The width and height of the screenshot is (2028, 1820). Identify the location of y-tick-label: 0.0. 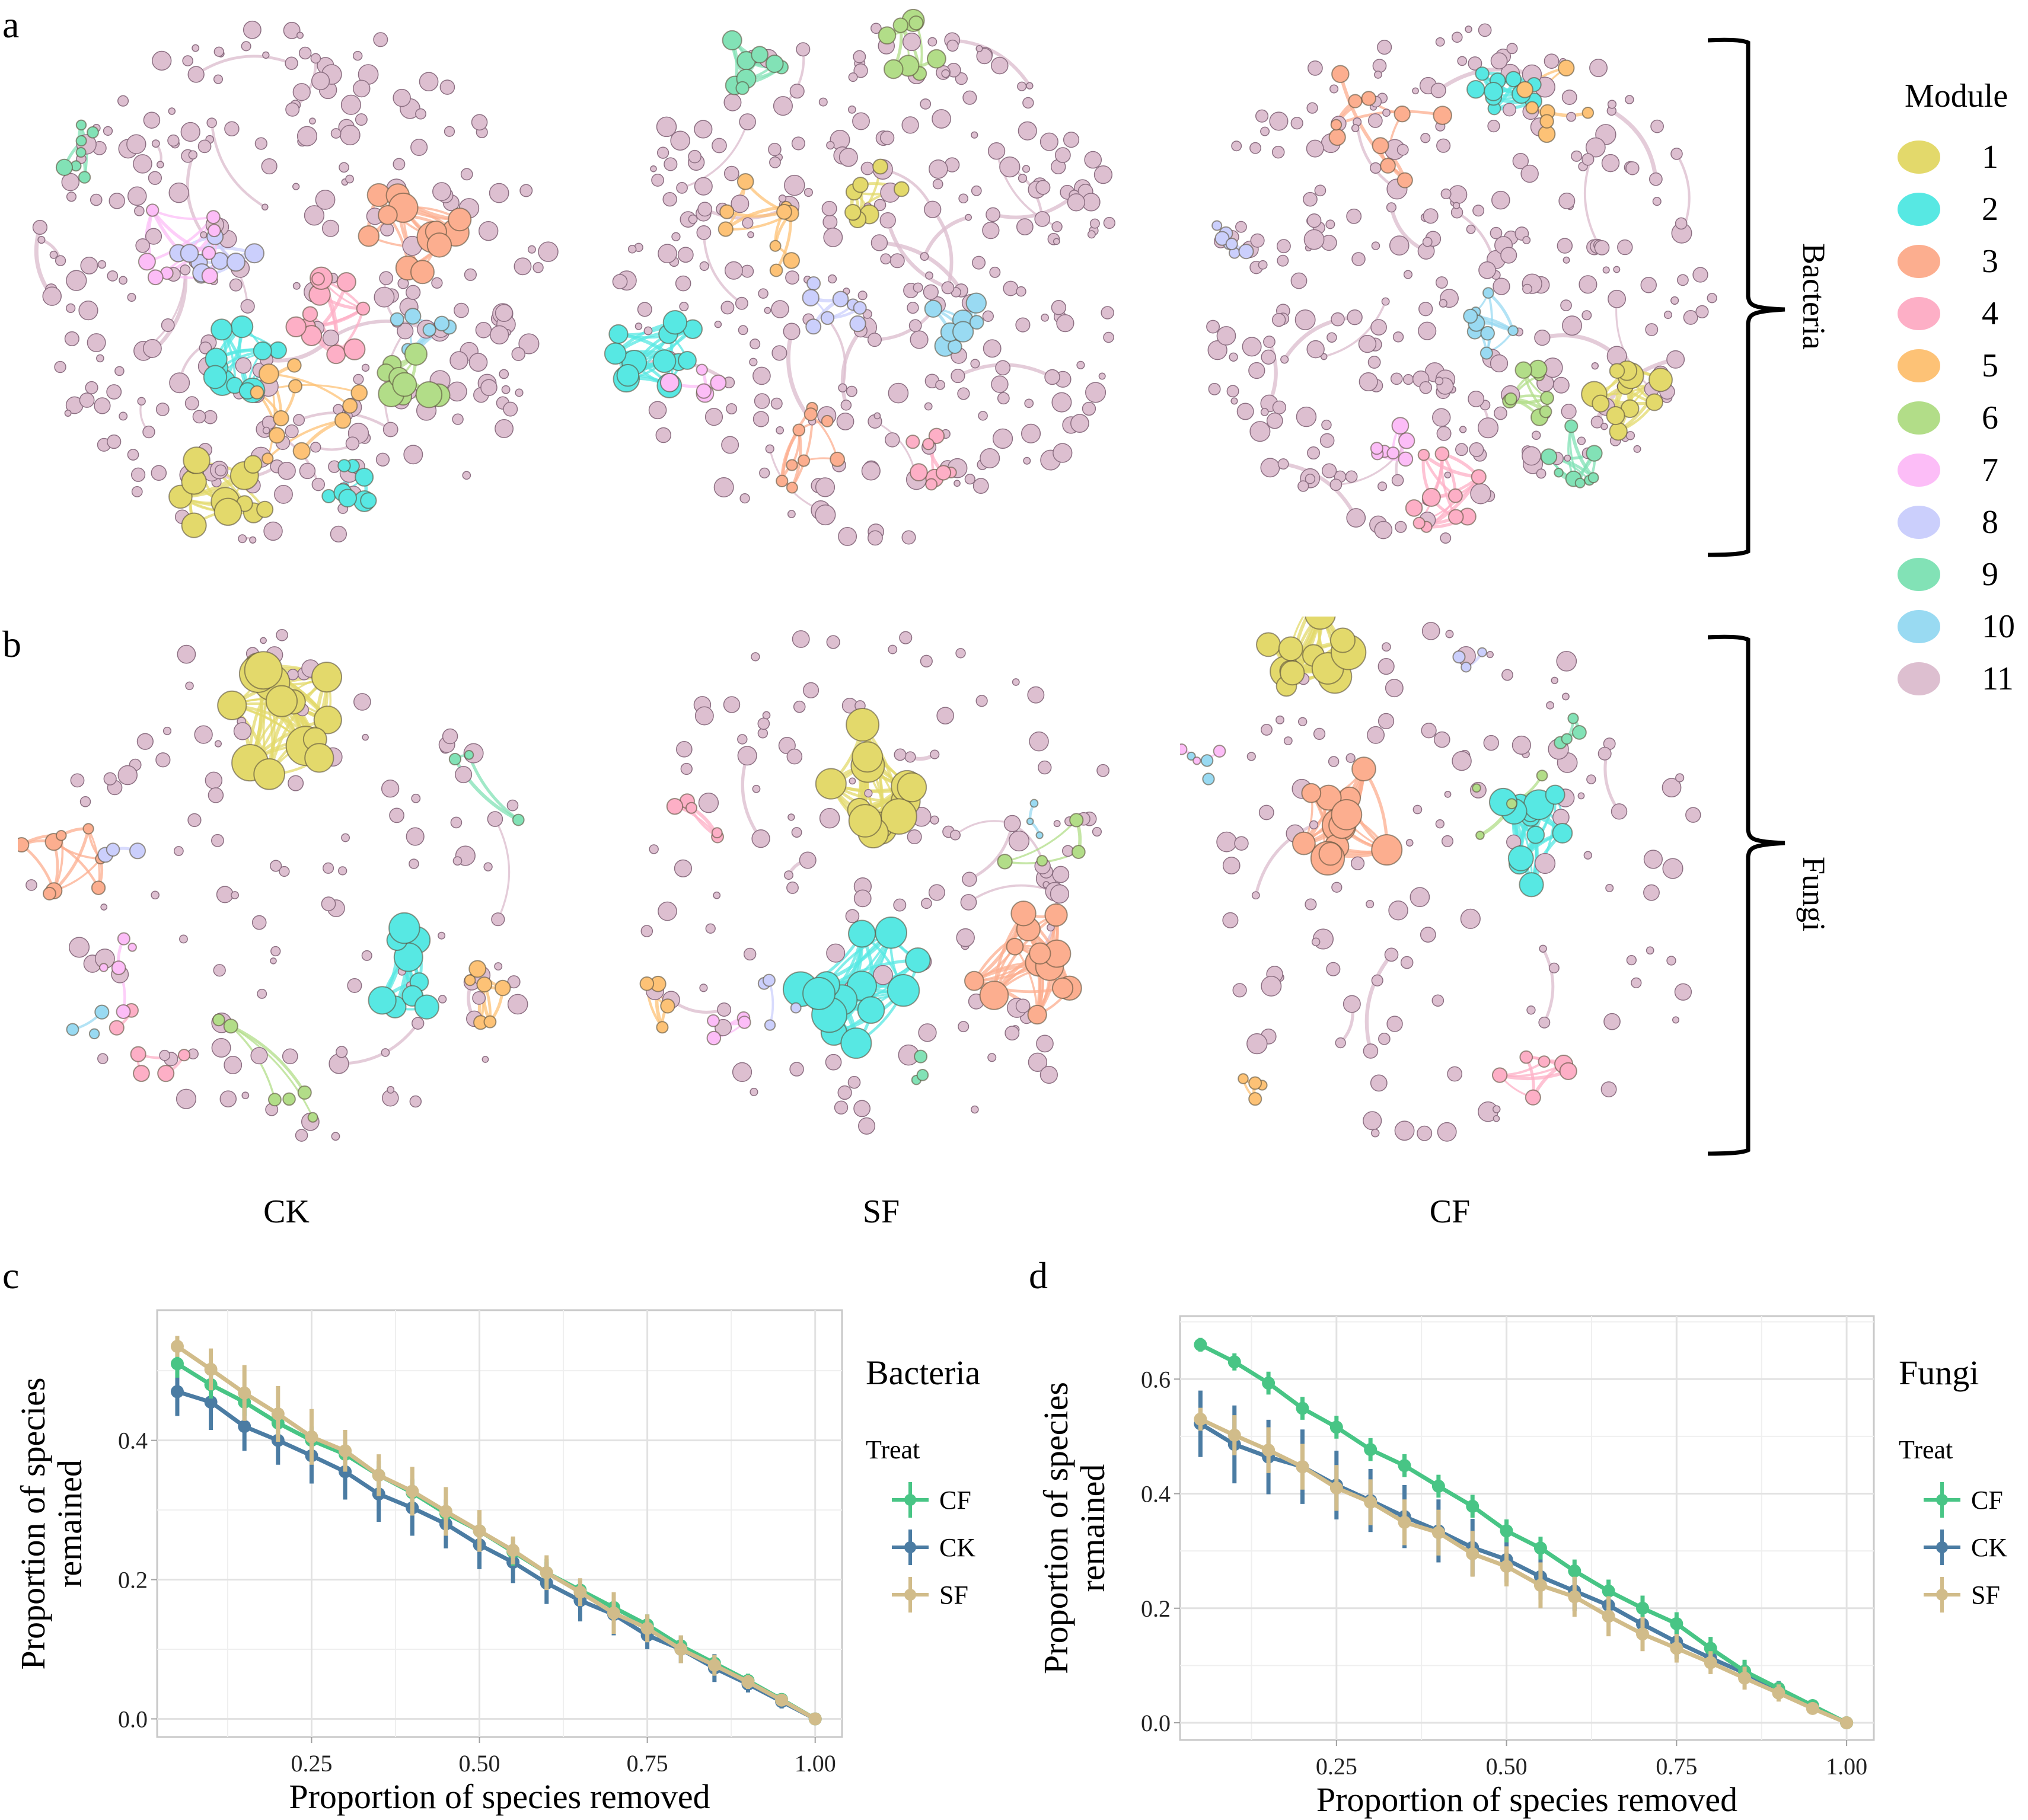
(1156, 1723).